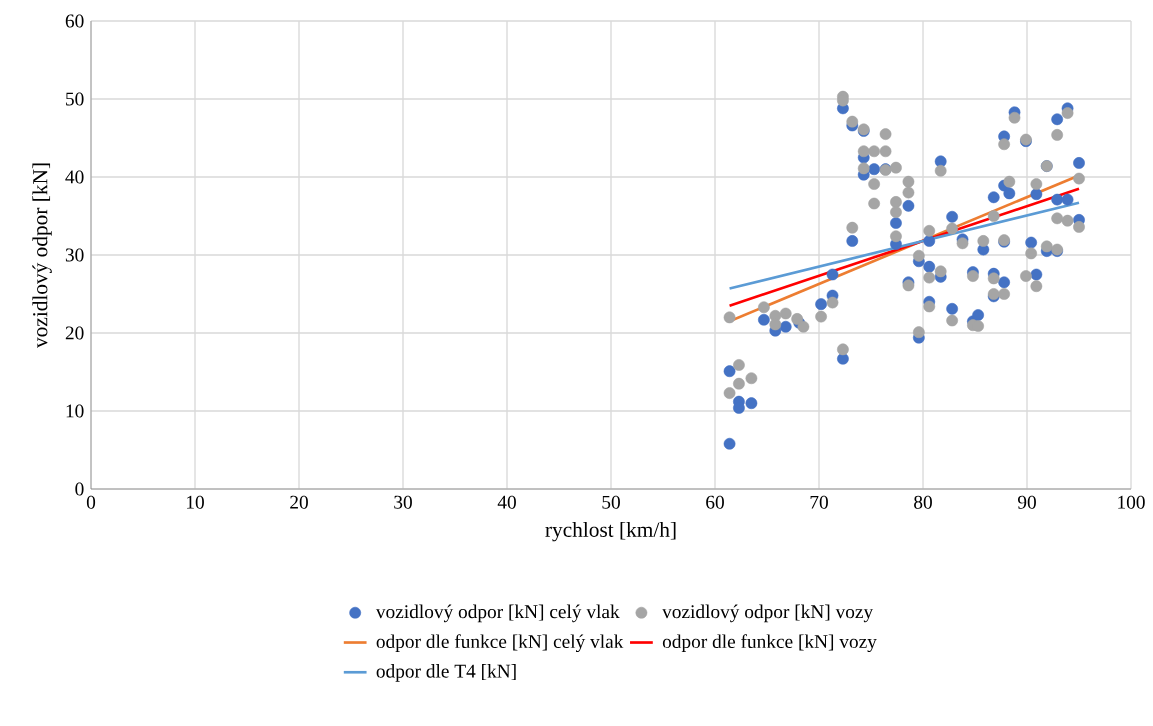  I want to click on x-tick-label: 60, so click(715, 502).